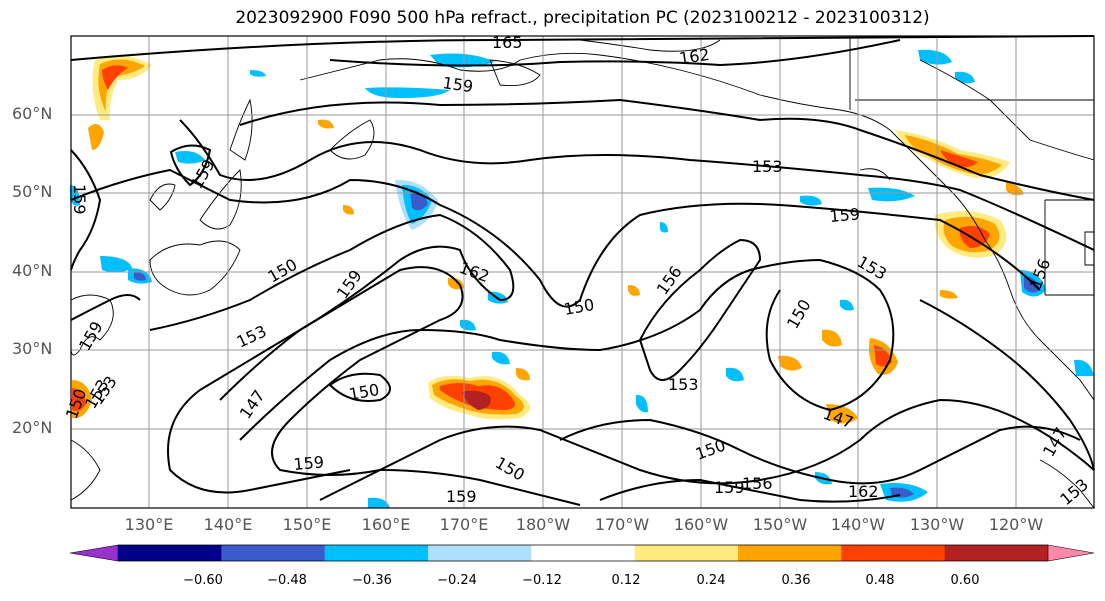 The height and width of the screenshot is (601, 1105). I want to click on lon-label: 180°W, so click(543, 524).